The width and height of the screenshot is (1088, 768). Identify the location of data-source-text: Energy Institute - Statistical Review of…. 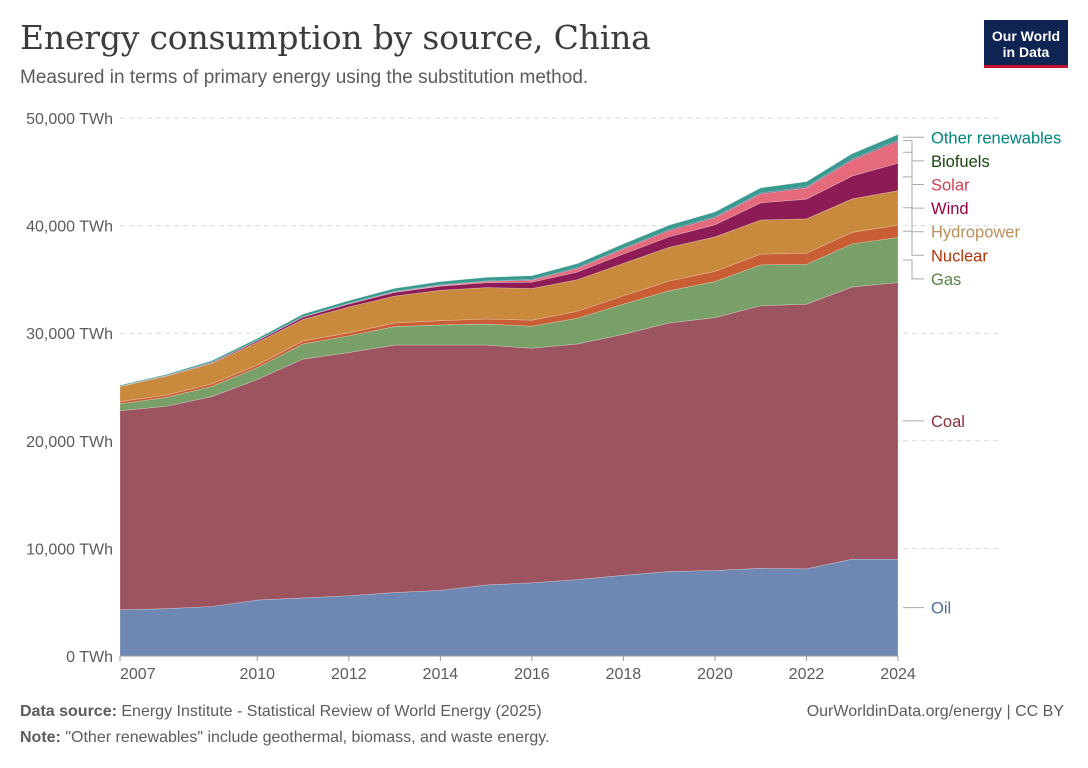
(331, 711).